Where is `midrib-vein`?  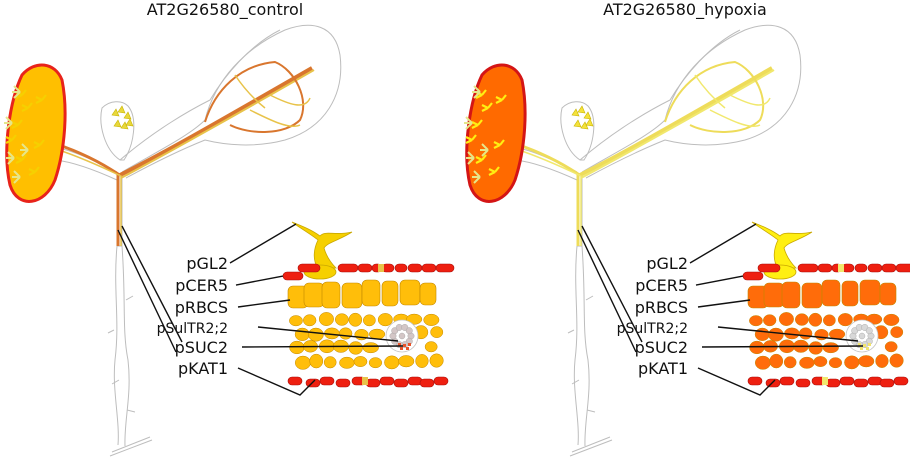
midrib-vein is located at coordinates (216, 121).